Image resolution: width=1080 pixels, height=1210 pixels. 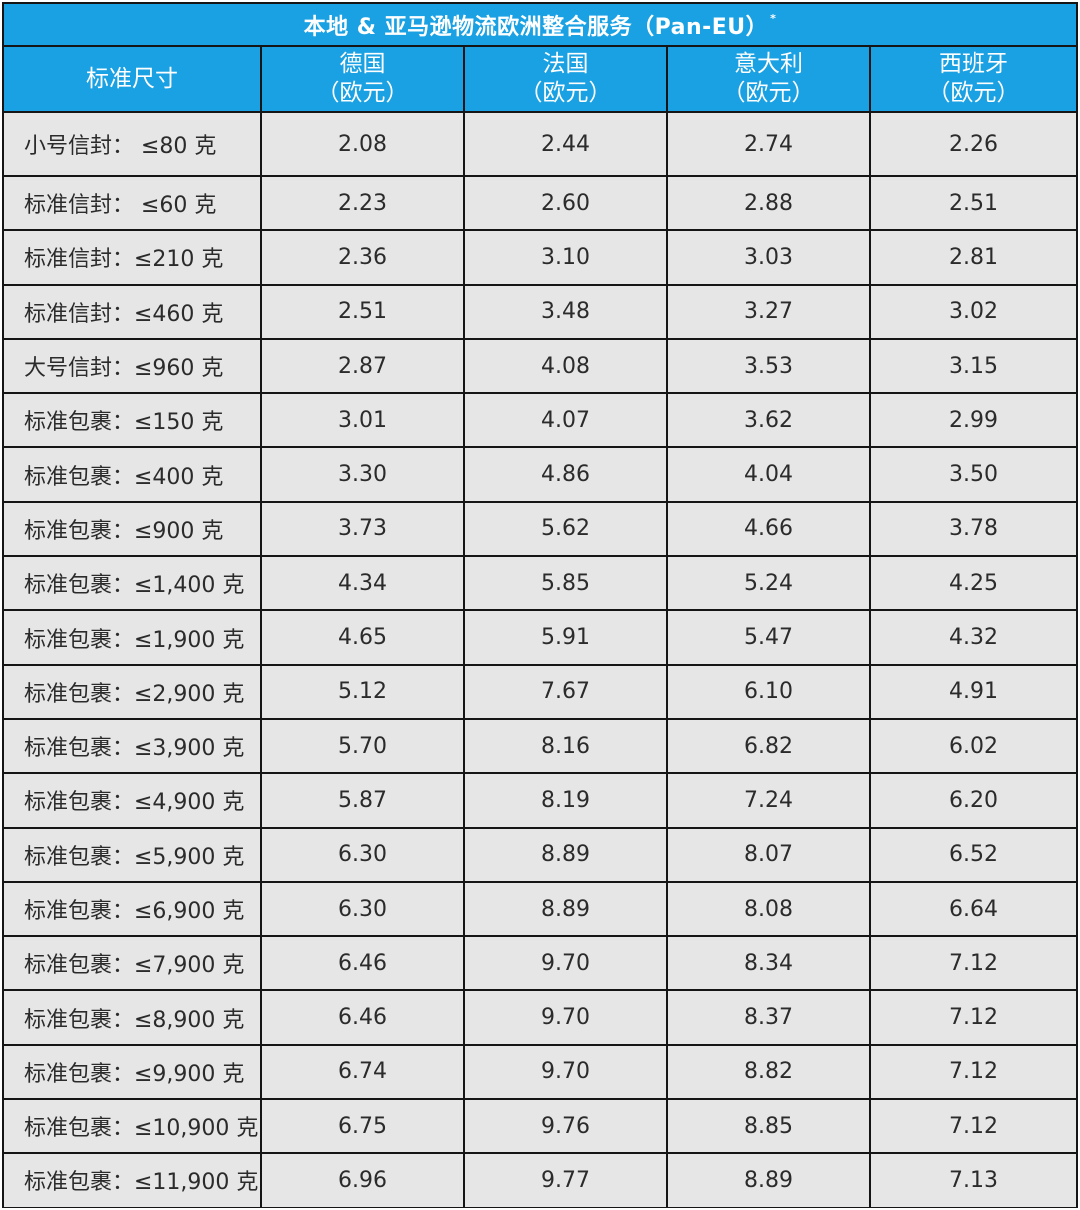 I want to click on fee-cell-spain: 4.32, so click(x=973, y=638).